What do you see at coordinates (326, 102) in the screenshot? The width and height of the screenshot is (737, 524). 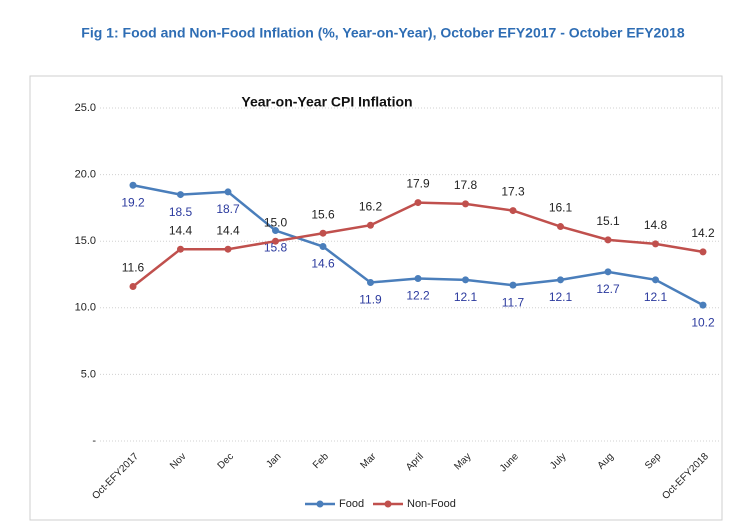 I see `chart-title: Year-on-Year CPI Inflation` at bounding box center [326, 102].